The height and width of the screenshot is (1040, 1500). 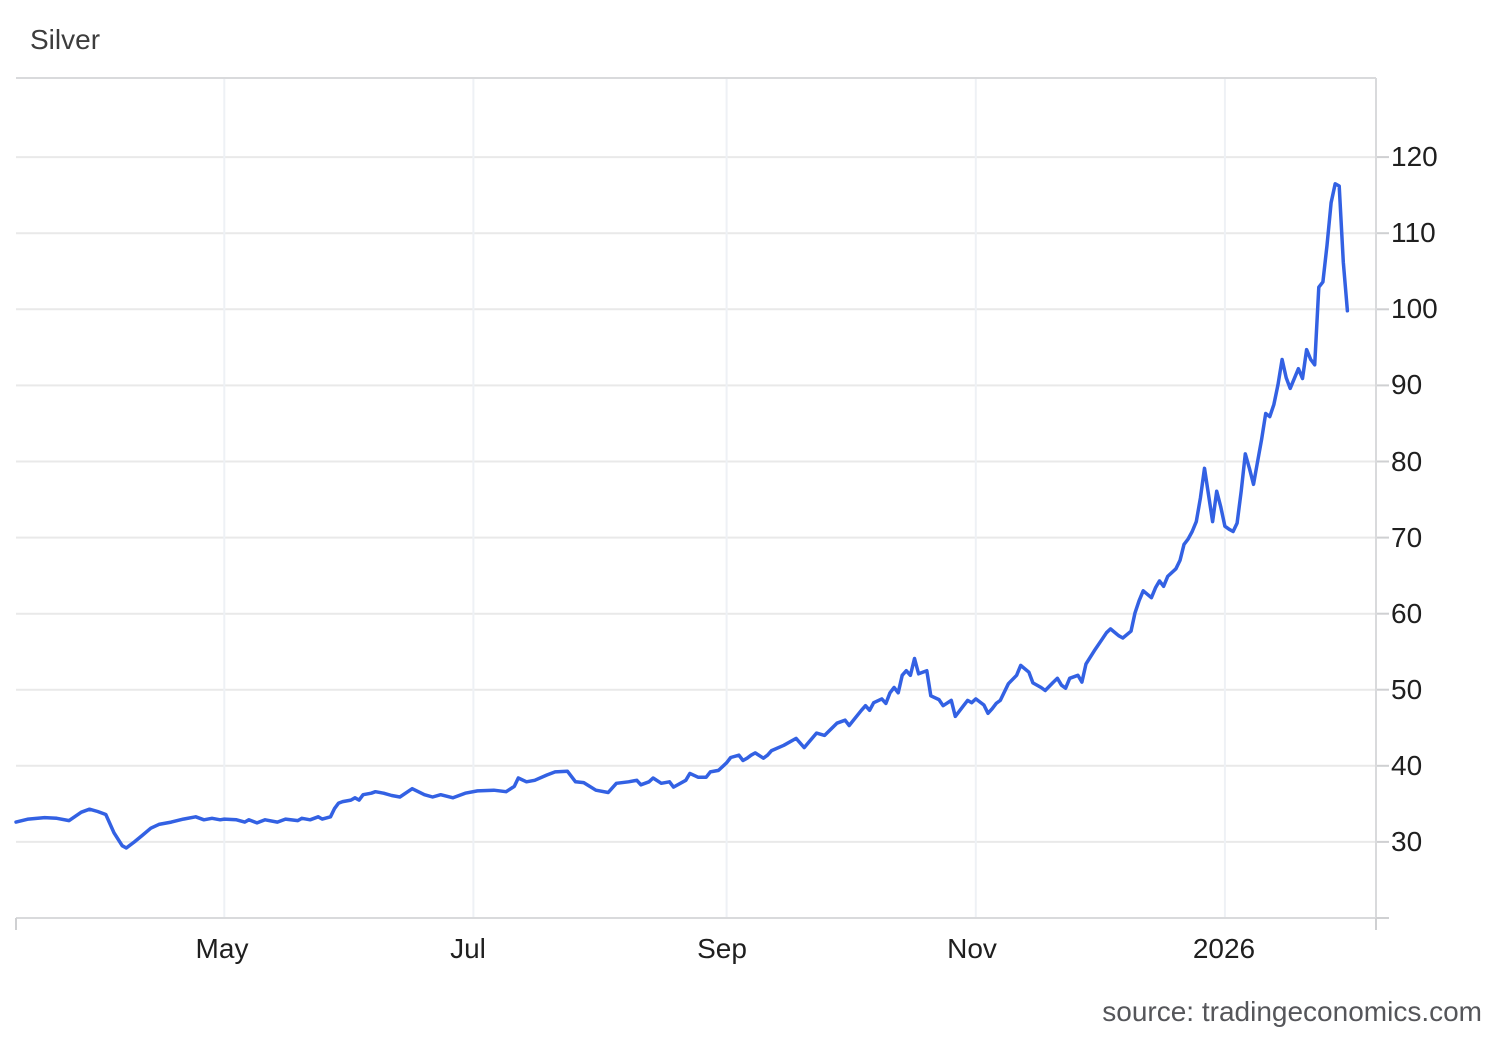 I want to click on y-tick-label-100: 100, so click(x=1414, y=308).